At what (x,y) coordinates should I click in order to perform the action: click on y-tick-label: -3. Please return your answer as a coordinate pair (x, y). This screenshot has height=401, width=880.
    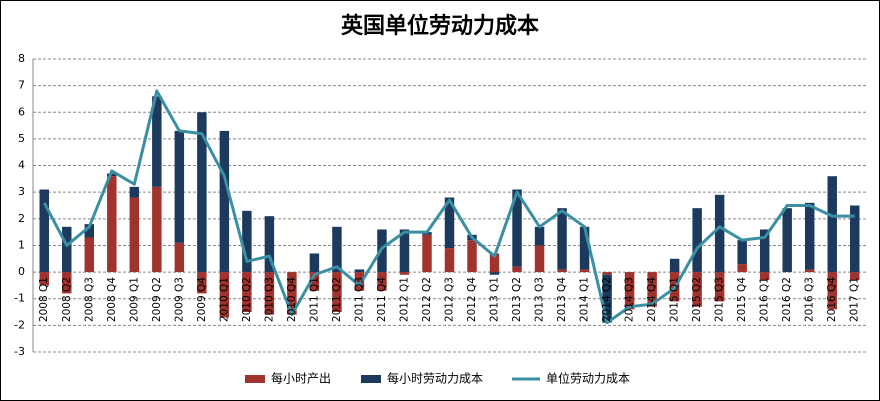
    Looking at the image, I should click on (19, 351).